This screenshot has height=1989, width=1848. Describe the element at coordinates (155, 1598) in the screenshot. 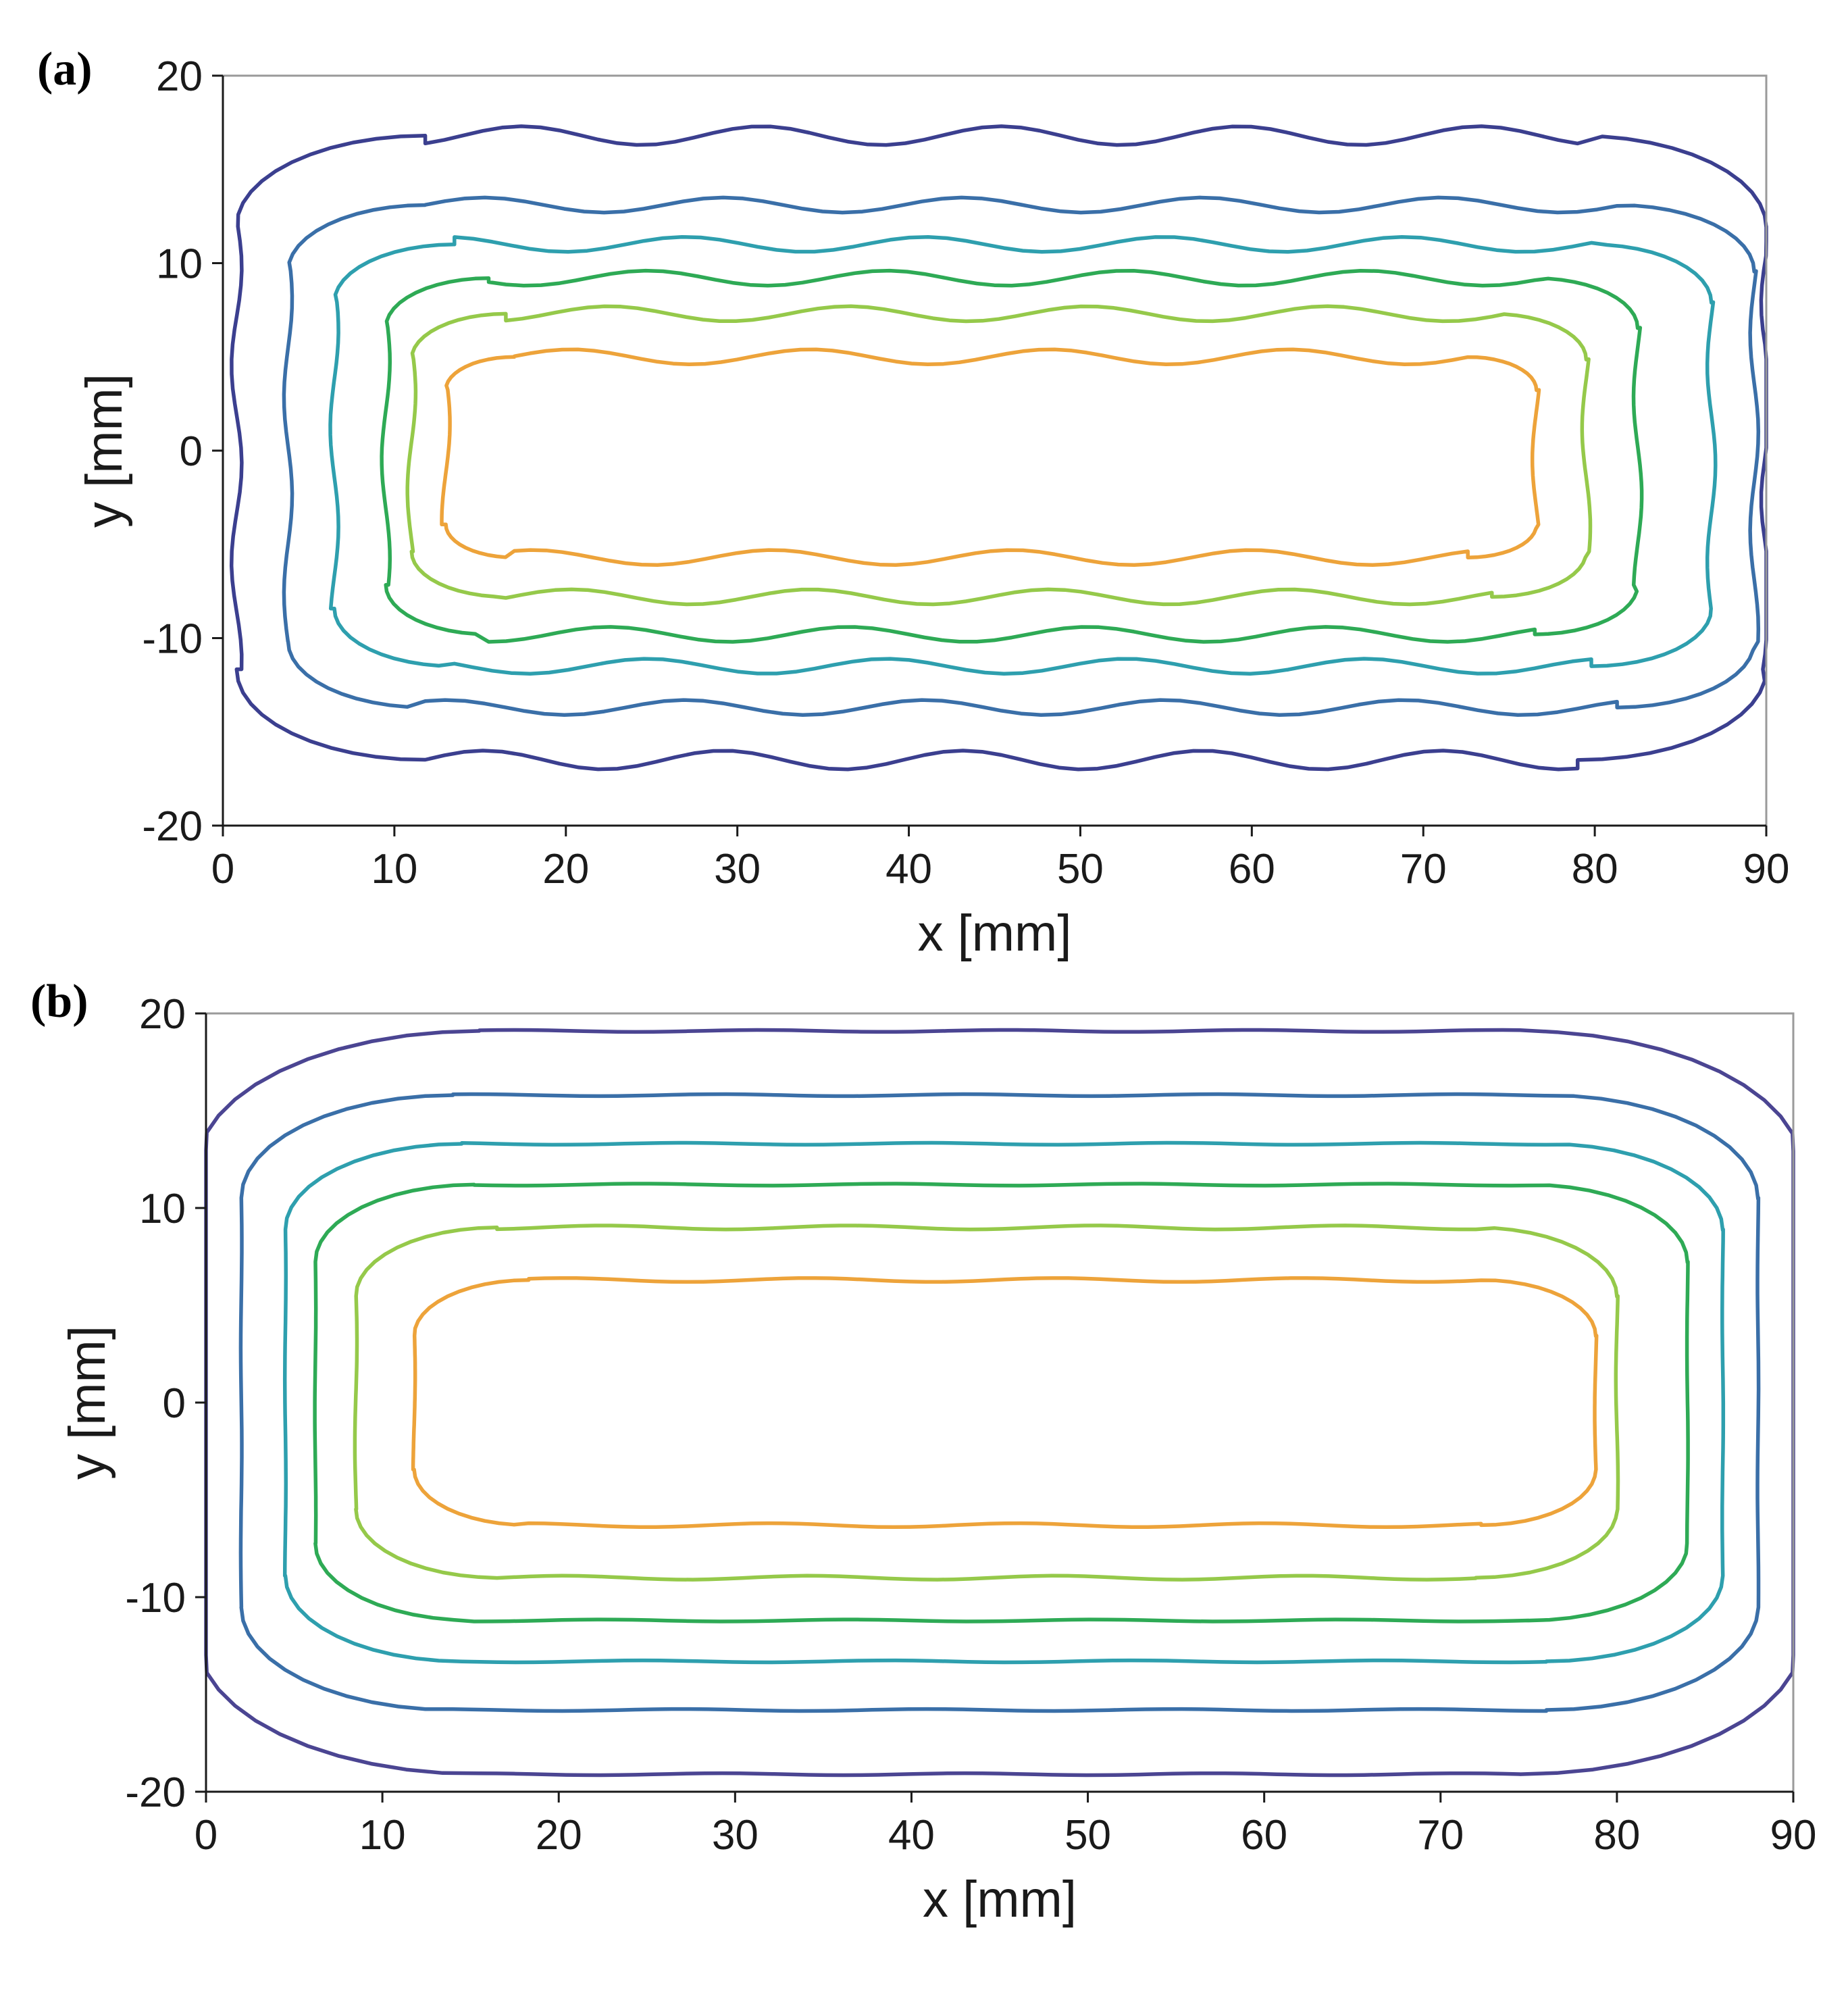

I see `panel-b-y-tick-label: -10` at that location.